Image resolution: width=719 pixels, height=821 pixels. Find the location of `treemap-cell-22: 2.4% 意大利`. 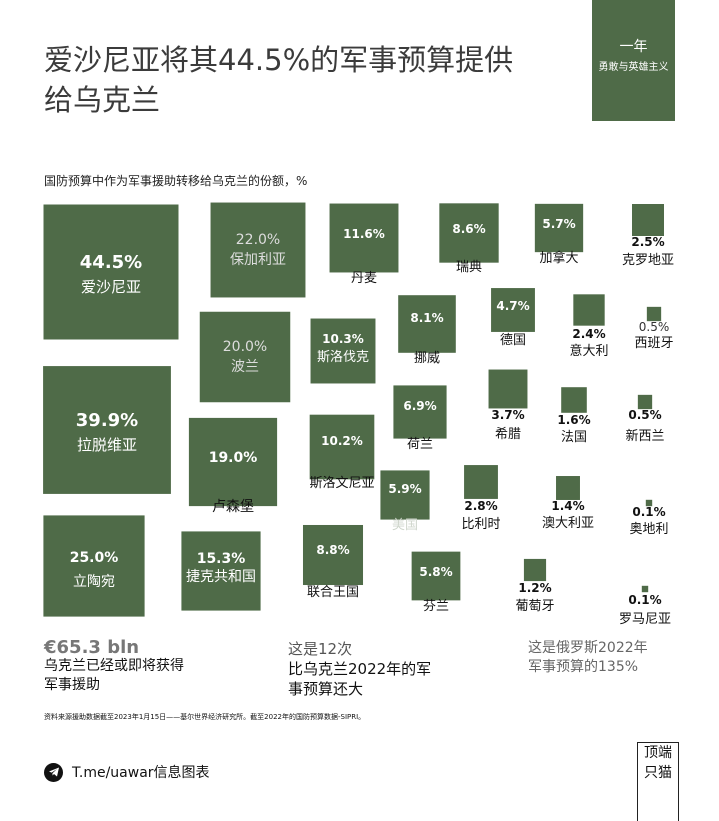

treemap-cell-22: 2.4% 意大利 is located at coordinates (589, 326).